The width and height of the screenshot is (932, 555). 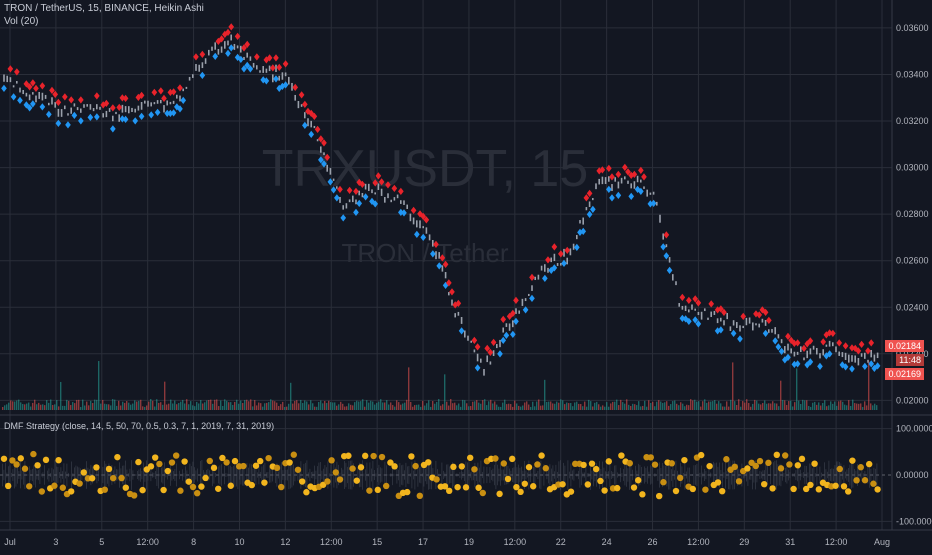 I want to click on watermark-symbol: TRXUSDT, 15, so click(x=425, y=169).